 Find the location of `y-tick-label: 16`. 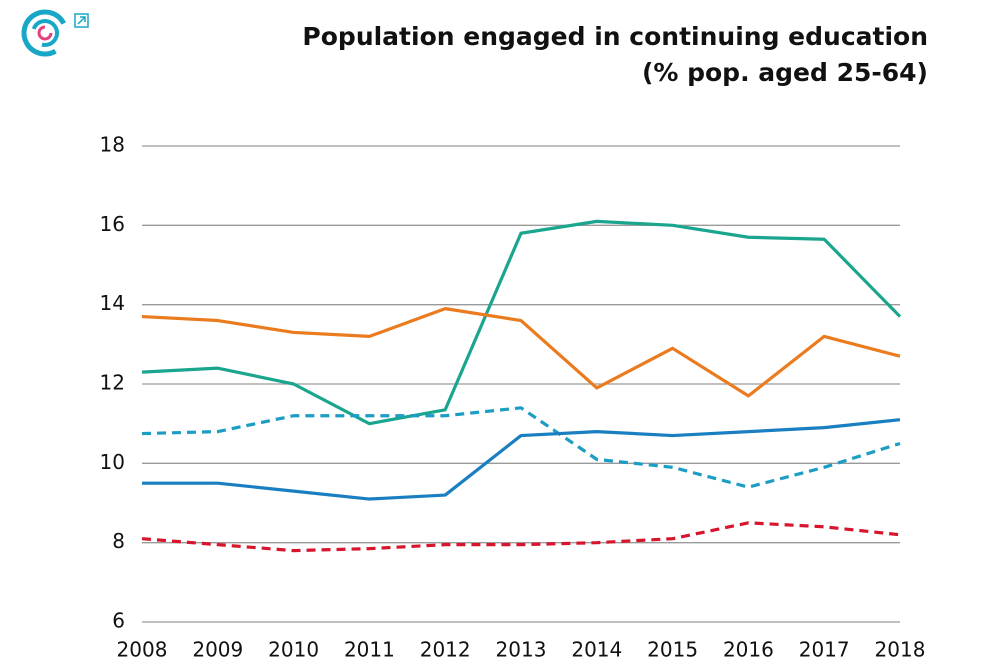

y-tick-label: 16 is located at coordinates (112, 224).